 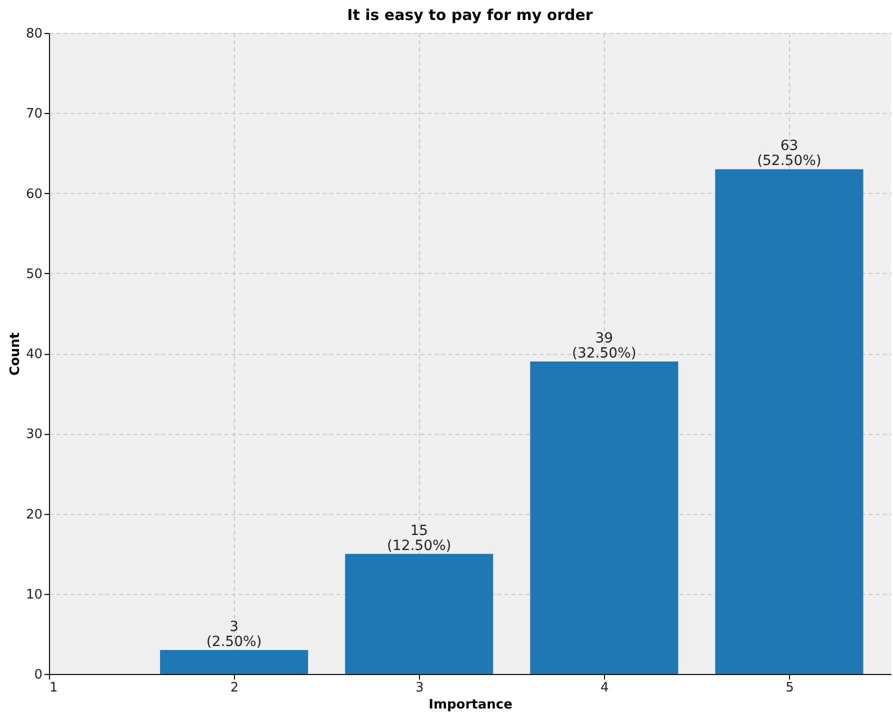 I want to click on data-label: 39 (32.50%), so click(x=604, y=346).